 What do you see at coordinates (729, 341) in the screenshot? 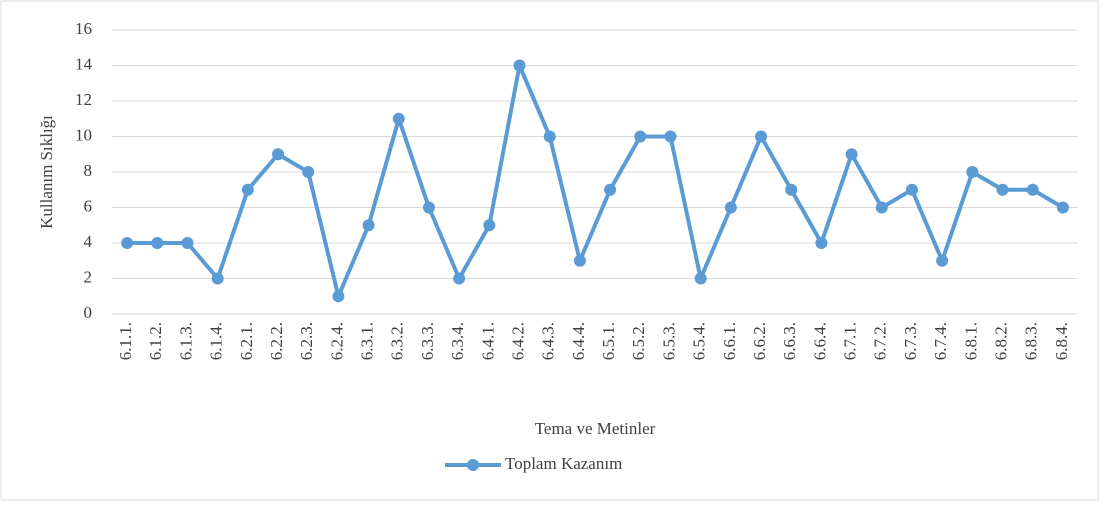
I see `x-tick-label: 6.6.1.` at bounding box center [729, 341].